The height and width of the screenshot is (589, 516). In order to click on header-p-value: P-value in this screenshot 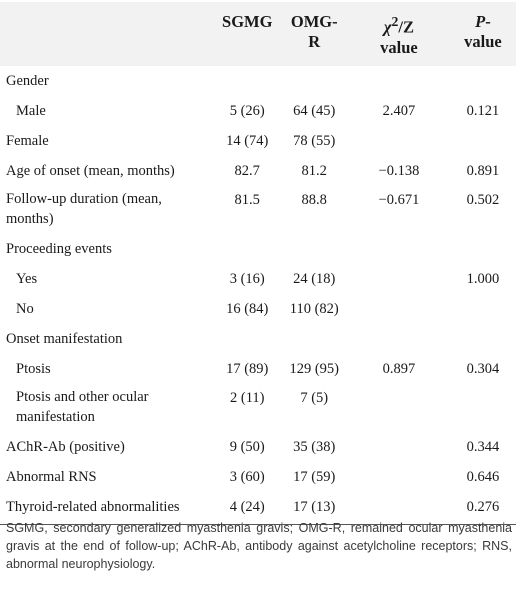, I will do `click(482, 34)`.